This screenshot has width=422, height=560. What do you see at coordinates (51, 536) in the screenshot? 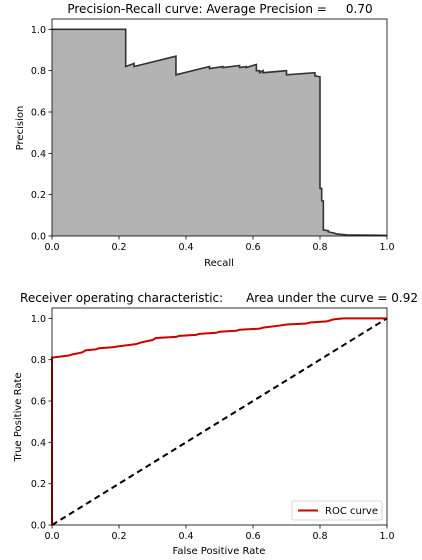
I see `roc-x-tick-label: 0.0` at bounding box center [51, 536].